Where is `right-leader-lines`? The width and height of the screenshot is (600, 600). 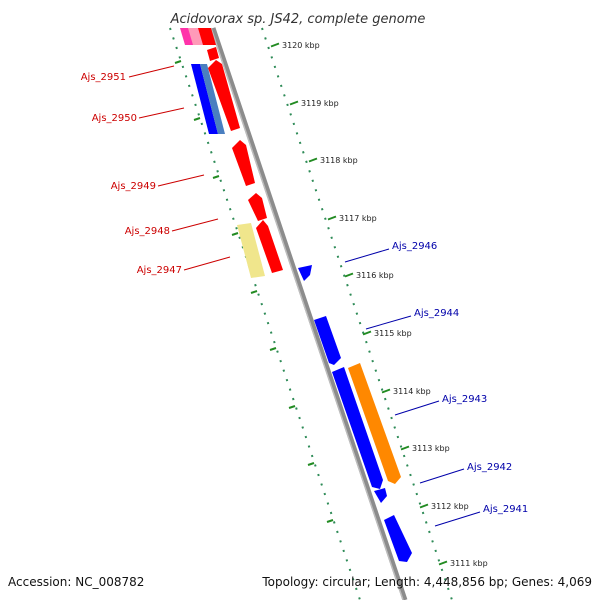
right-leader-lines is located at coordinates (412, 387).